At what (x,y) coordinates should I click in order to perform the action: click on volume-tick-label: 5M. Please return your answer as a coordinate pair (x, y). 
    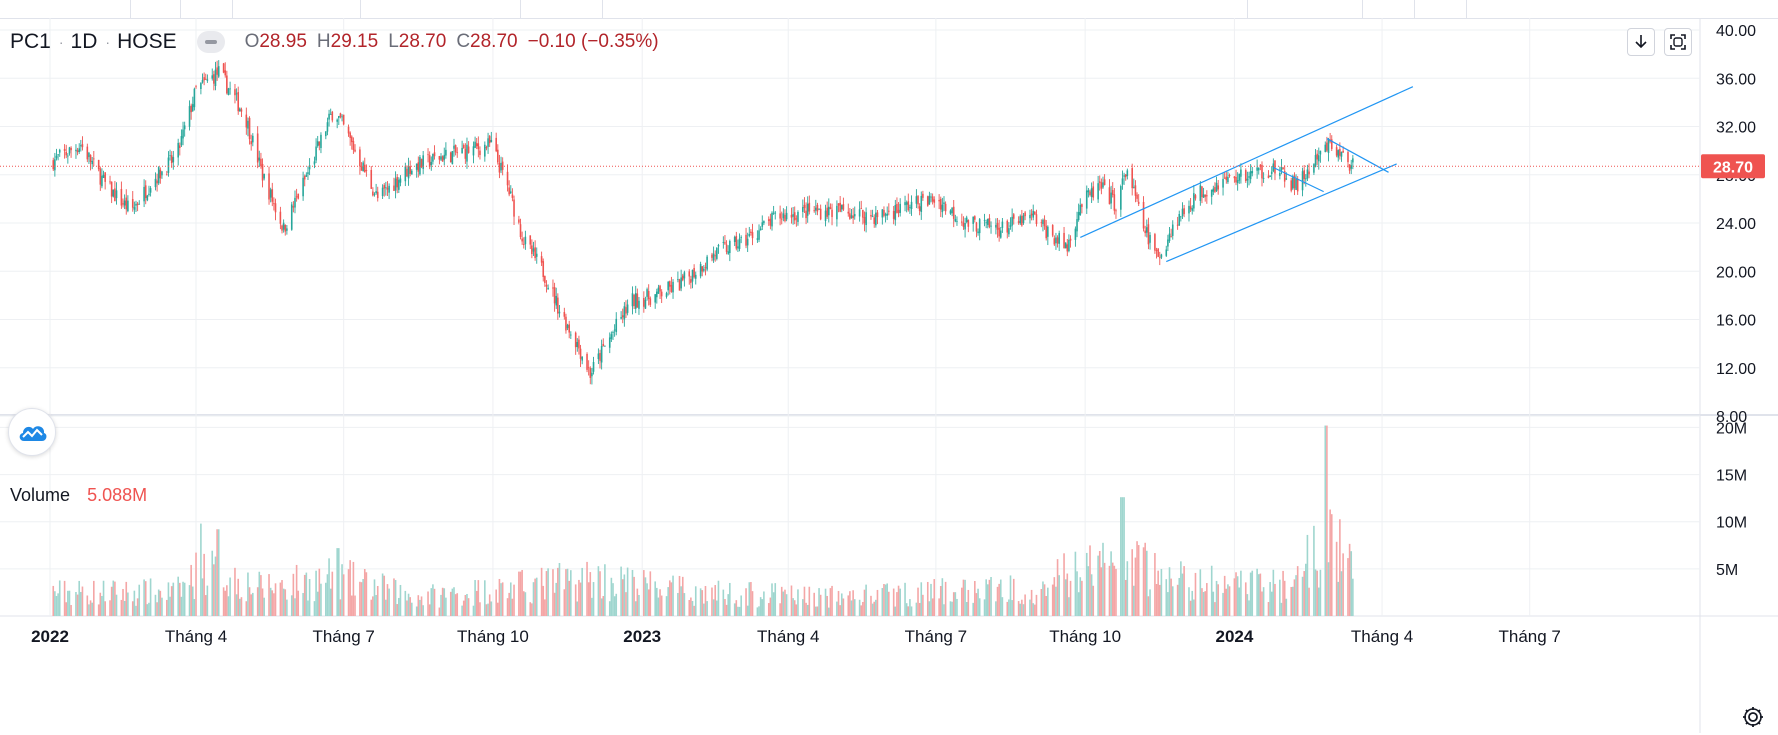
    Looking at the image, I should click on (1727, 570).